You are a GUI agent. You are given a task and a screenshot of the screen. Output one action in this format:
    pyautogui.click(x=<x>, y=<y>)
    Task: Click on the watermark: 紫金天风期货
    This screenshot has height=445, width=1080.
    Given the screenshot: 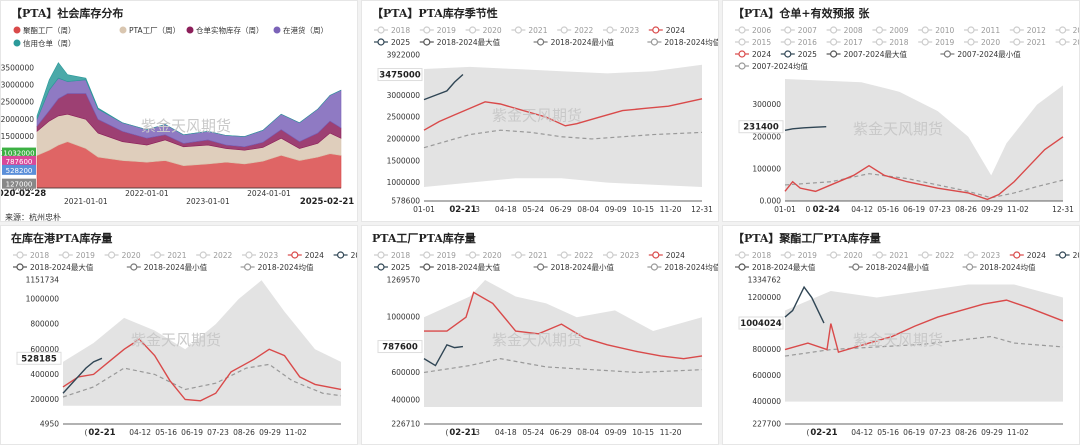 What is the action you would take?
    pyautogui.click(x=898, y=129)
    